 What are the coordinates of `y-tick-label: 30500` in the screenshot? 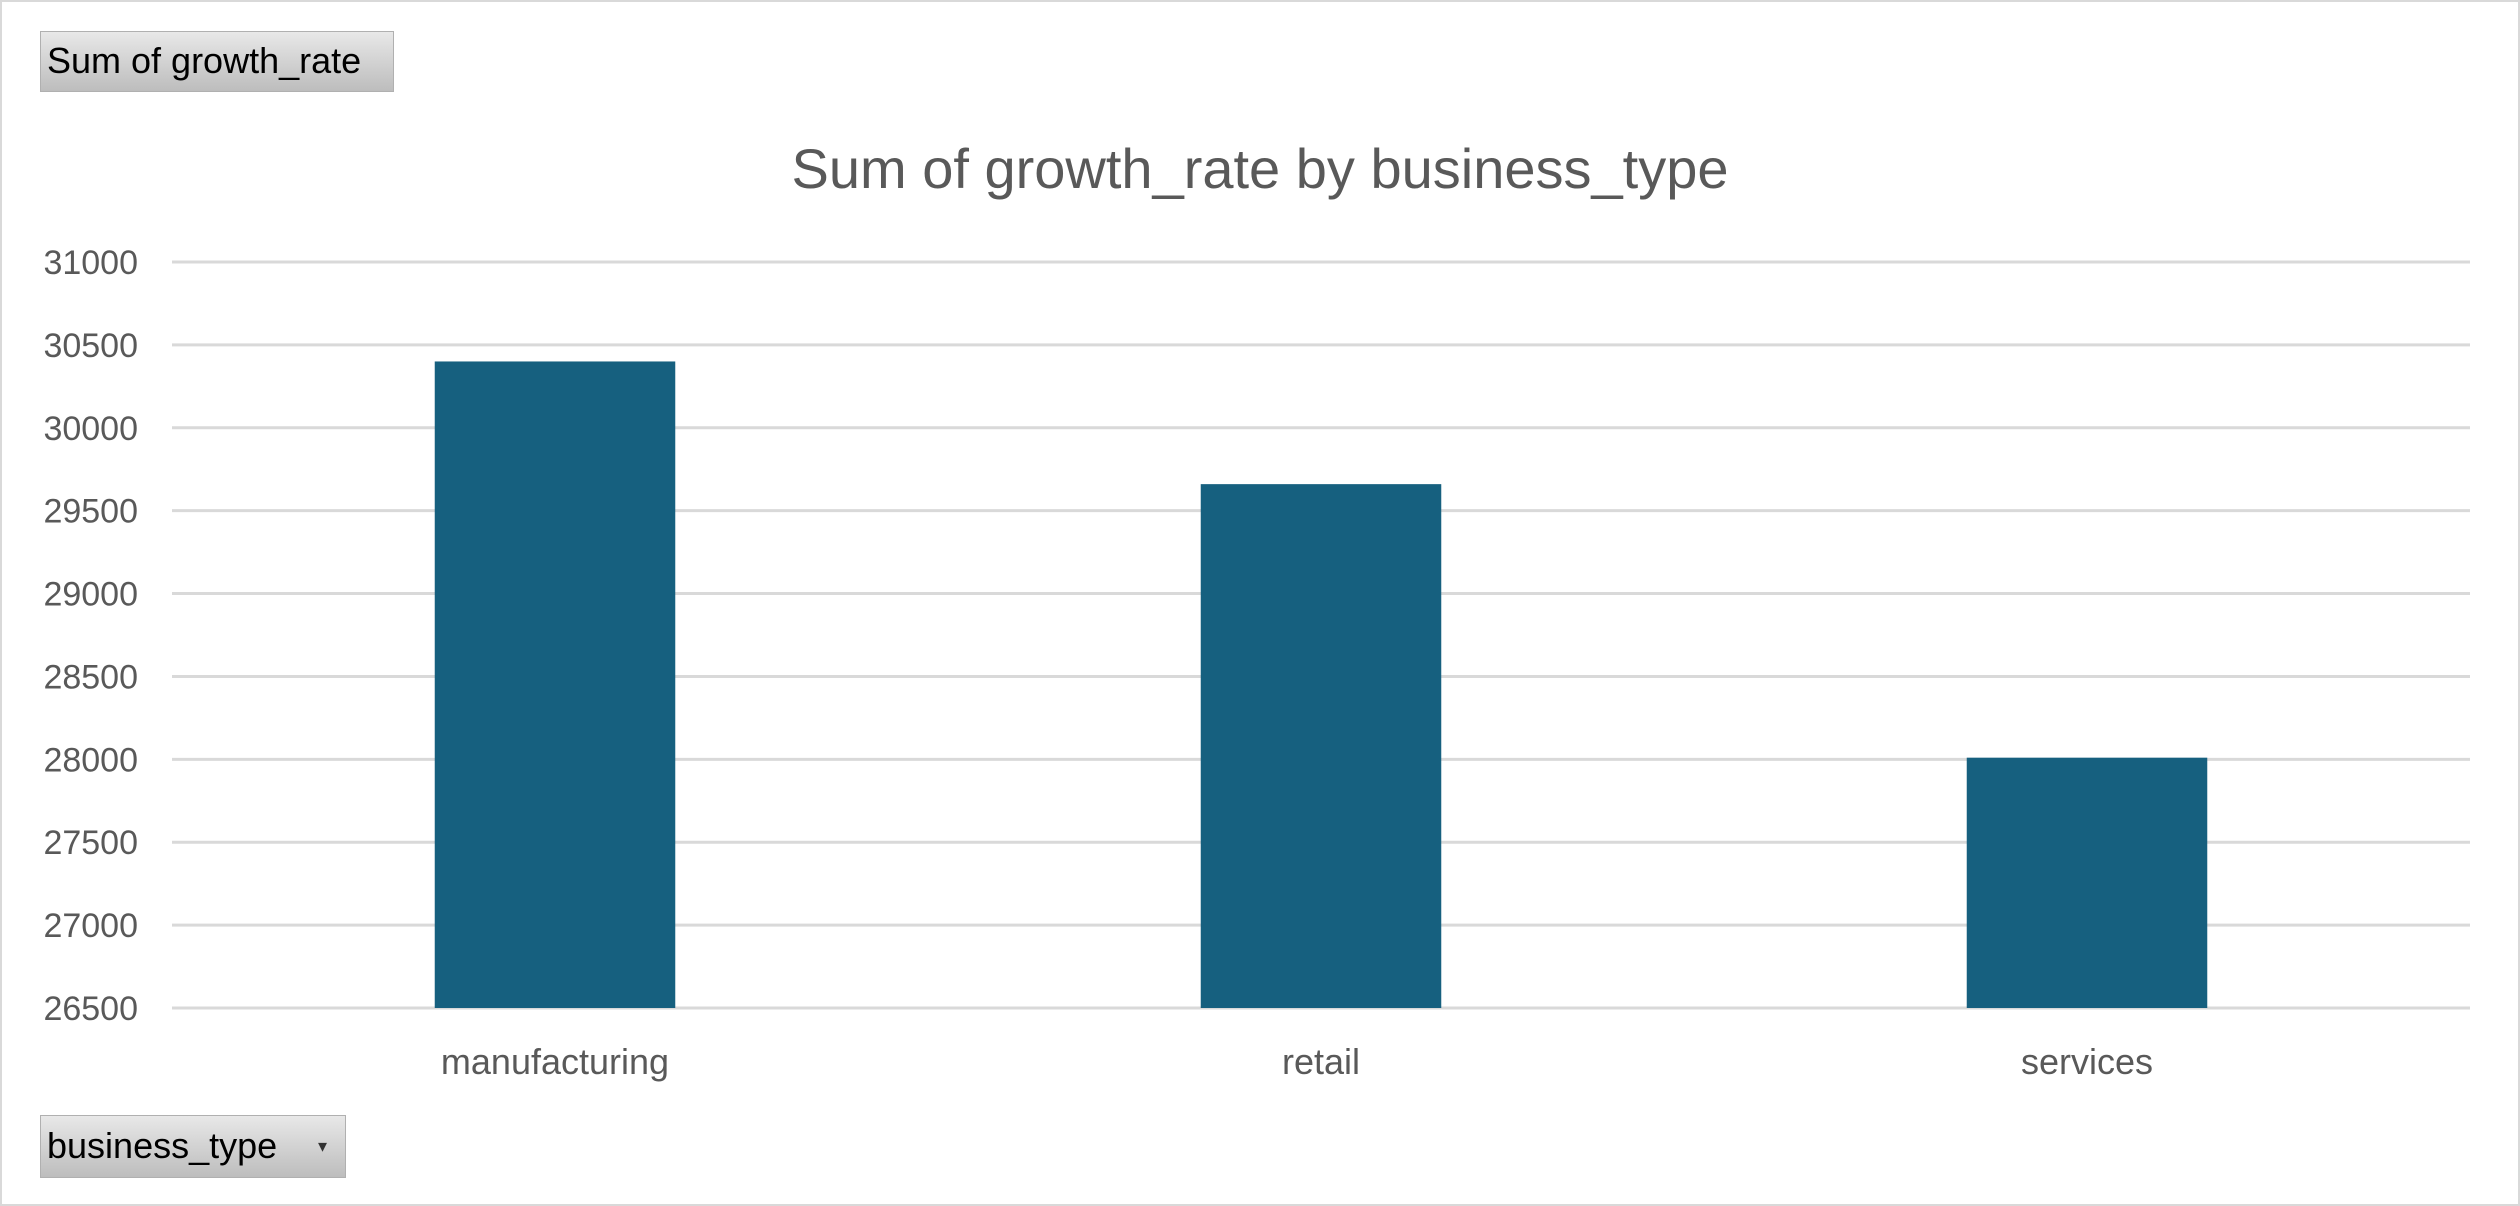 It's located at (90, 346).